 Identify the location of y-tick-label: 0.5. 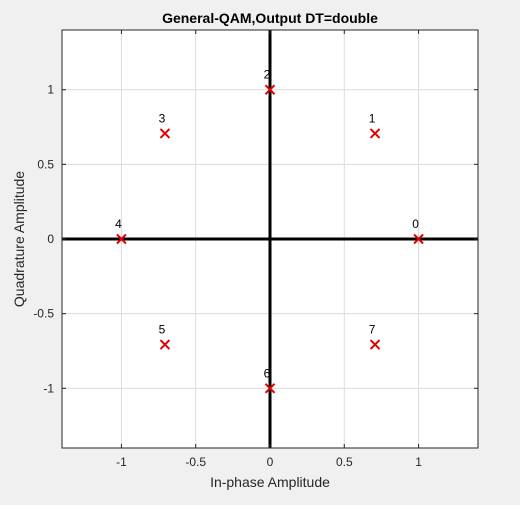
(45, 164).